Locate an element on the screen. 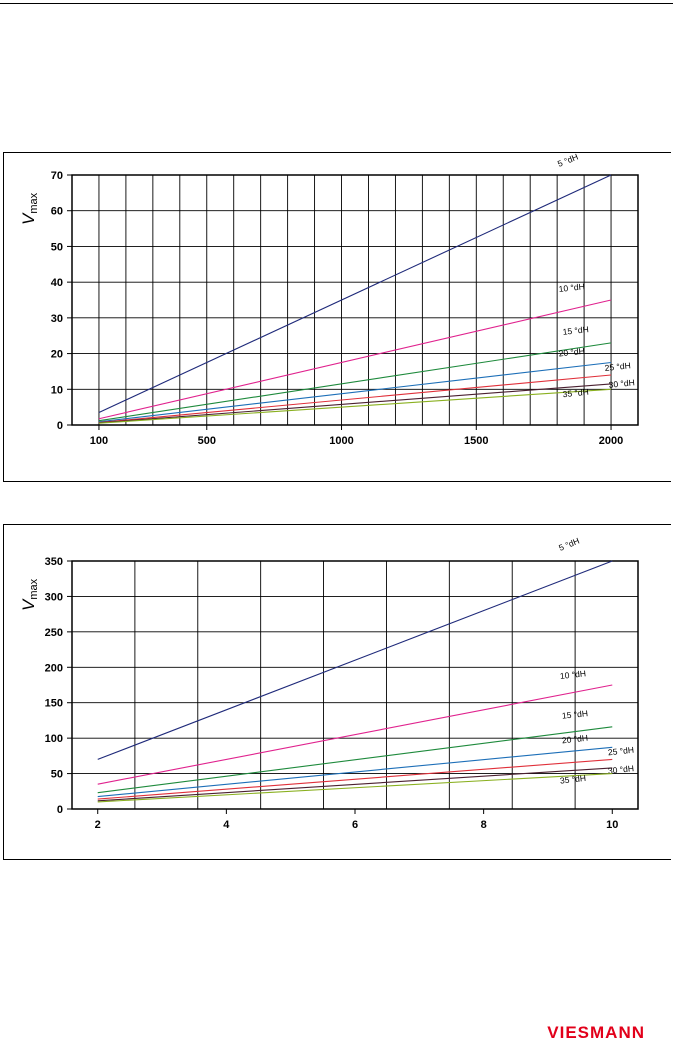 The width and height of the screenshot is (673, 1047). chart-1-series-label-5: 25 °dH is located at coordinates (617, 366).